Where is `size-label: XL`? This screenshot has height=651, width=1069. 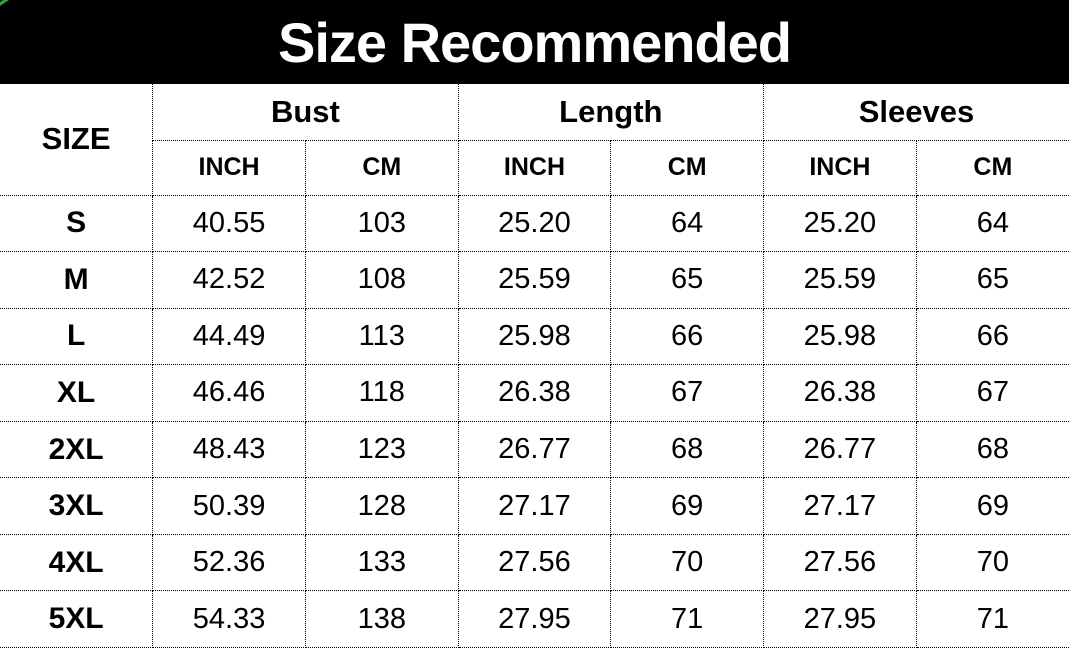
size-label: XL is located at coordinates (77, 393).